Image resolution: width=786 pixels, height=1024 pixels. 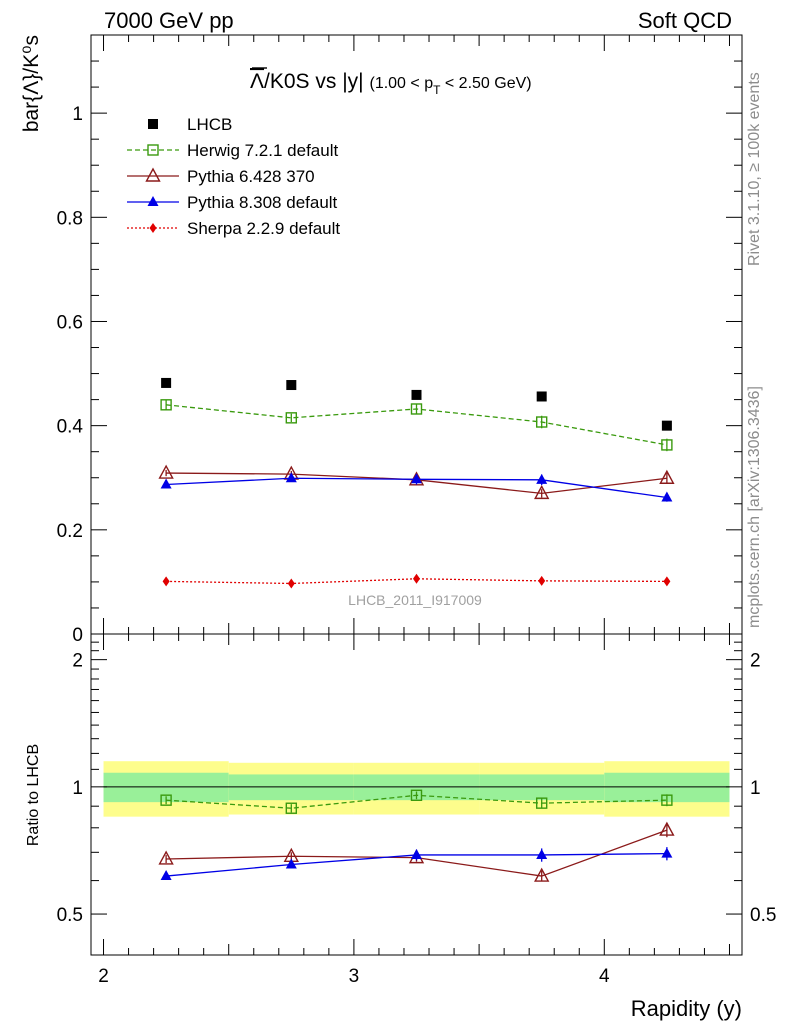 What do you see at coordinates (262, 150) in the screenshot?
I see `legend-label-herwig-7-2-1-default: Herwig 7.2.1 default` at bounding box center [262, 150].